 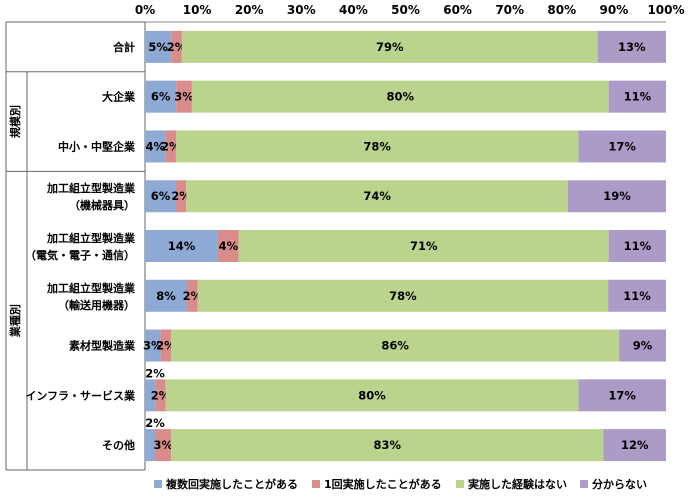 I want to click on data-label: 19%, so click(x=617, y=196).